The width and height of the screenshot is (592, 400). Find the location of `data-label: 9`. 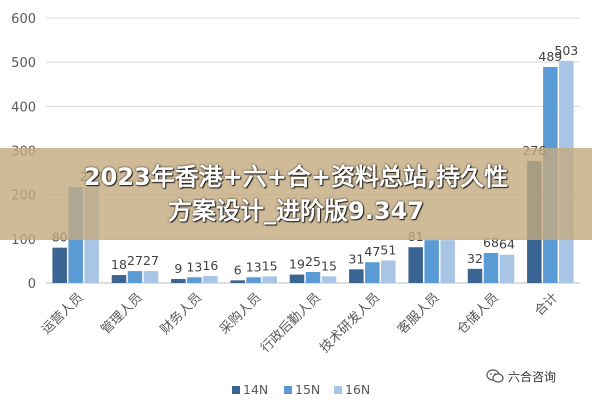

data-label: 9 is located at coordinates (178, 268).